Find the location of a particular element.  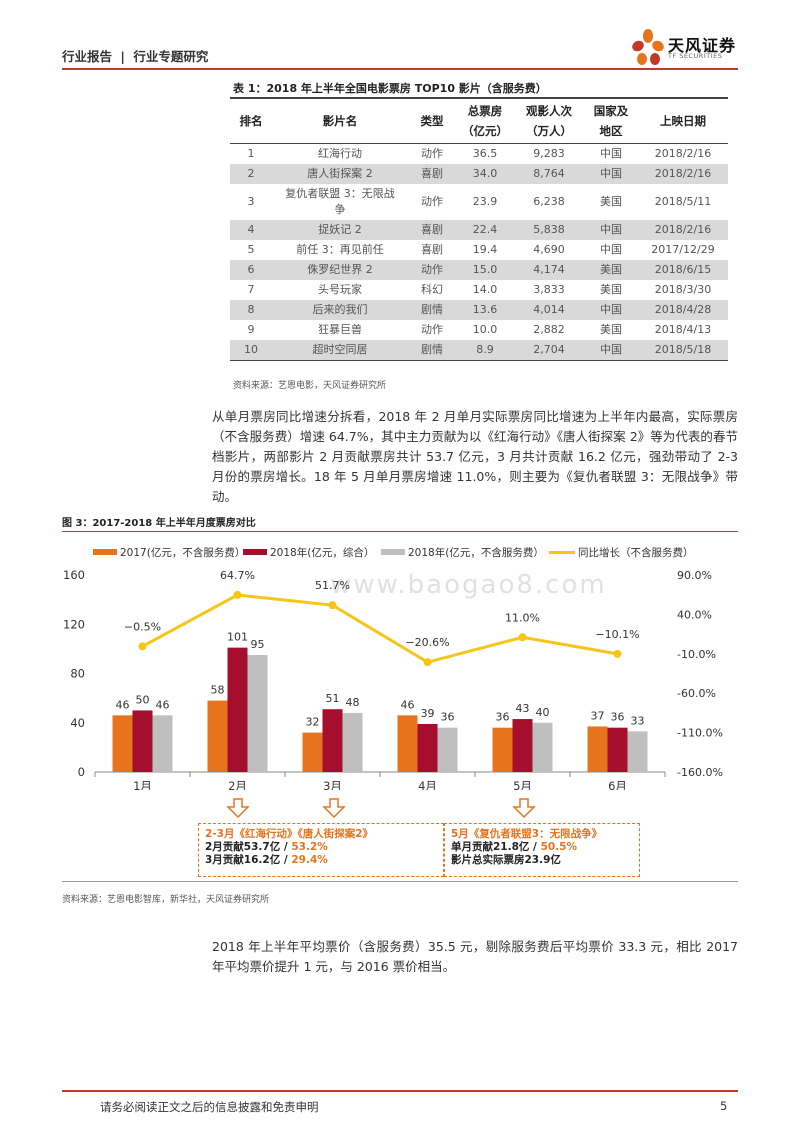

callout-feb-line: 2月贡献53.7亿 / 53.2% is located at coordinates (321, 847).